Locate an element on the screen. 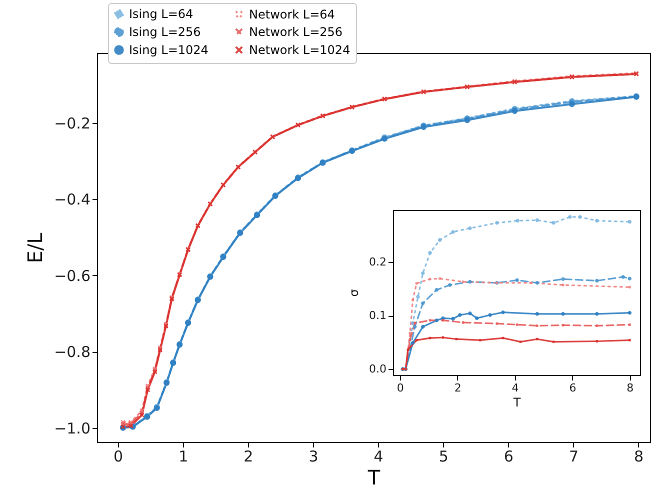 The width and height of the screenshot is (653, 501). y-axis-title: σ is located at coordinates (354, 292).